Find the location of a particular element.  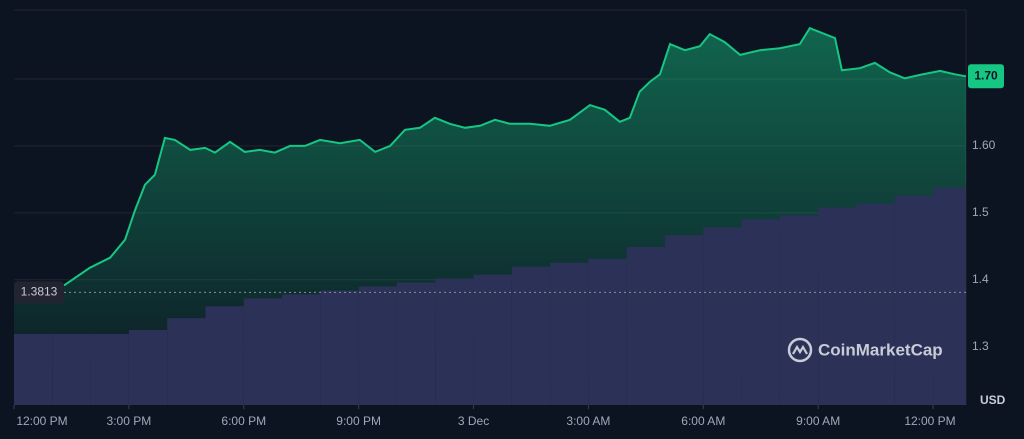

reference-badge is located at coordinates (39, 292).